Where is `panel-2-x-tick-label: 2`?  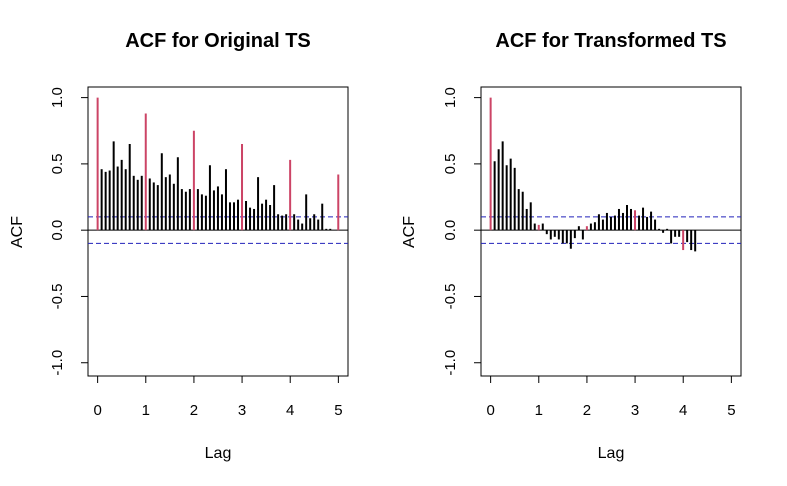 panel-2-x-tick-label: 2 is located at coordinates (587, 410).